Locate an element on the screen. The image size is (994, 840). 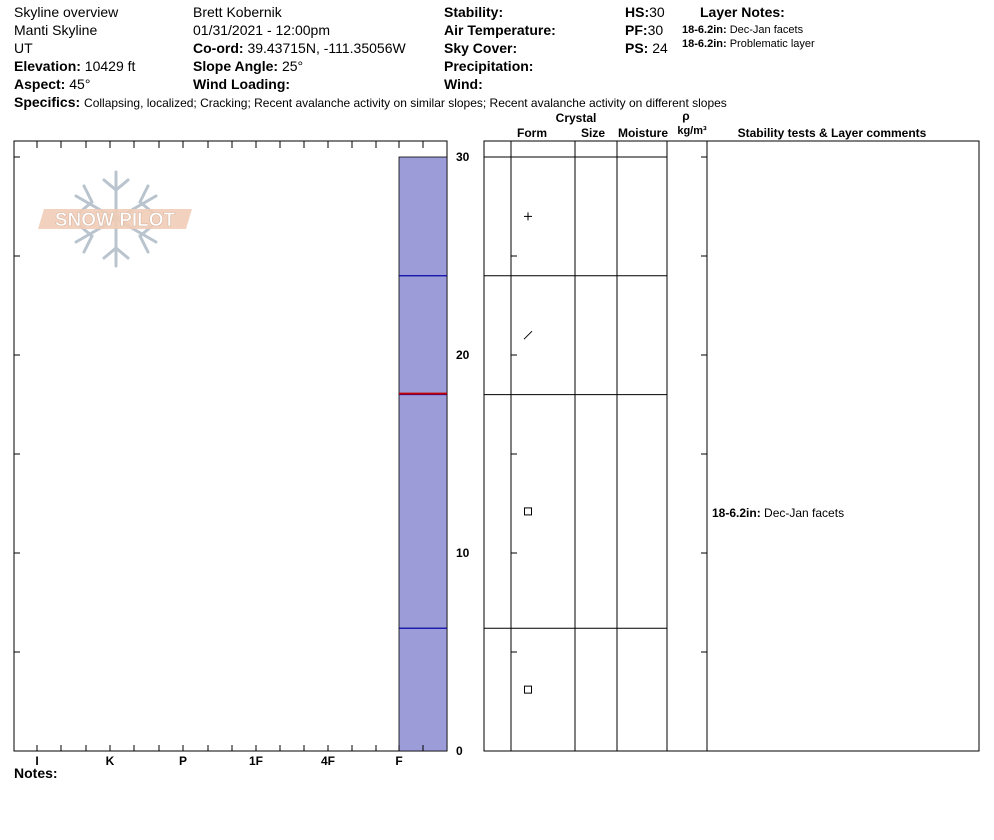
layer-note: 18-6.2in: Dec-Jan facets is located at coordinates (742, 30).